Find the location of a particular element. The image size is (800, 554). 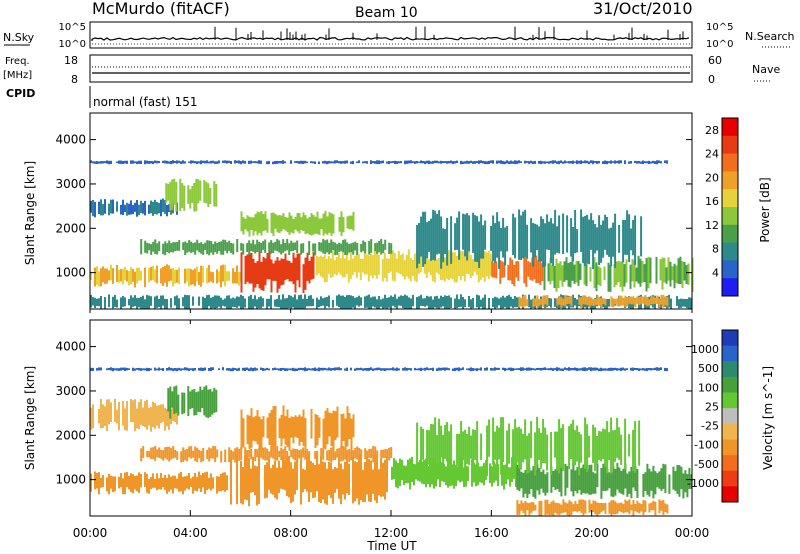

velocity-colorbar-swatch is located at coordinates (730, 400).